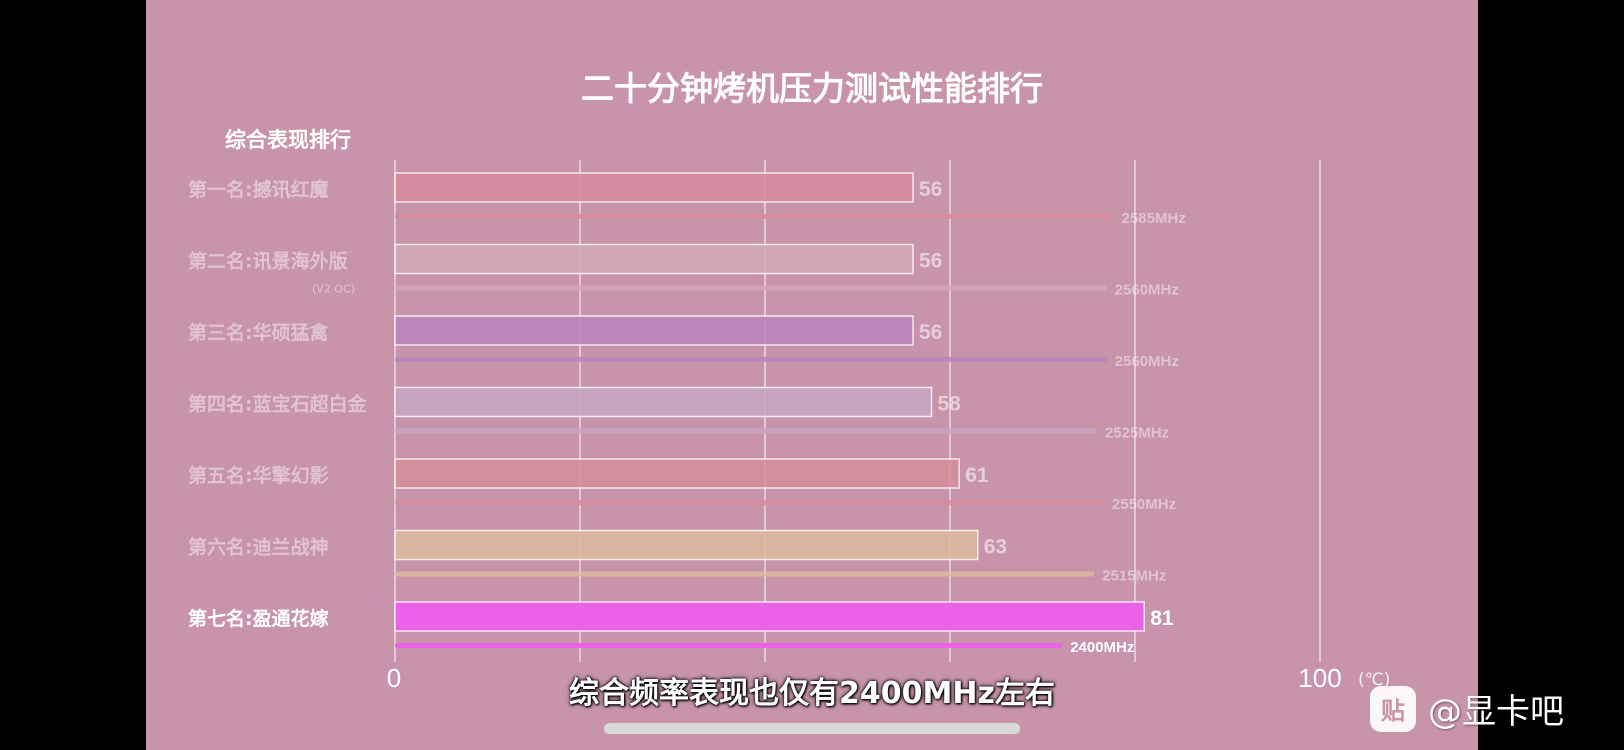  Describe the element at coordinates (995, 547) in the screenshot. I see `temperature-value-label: 63` at that location.